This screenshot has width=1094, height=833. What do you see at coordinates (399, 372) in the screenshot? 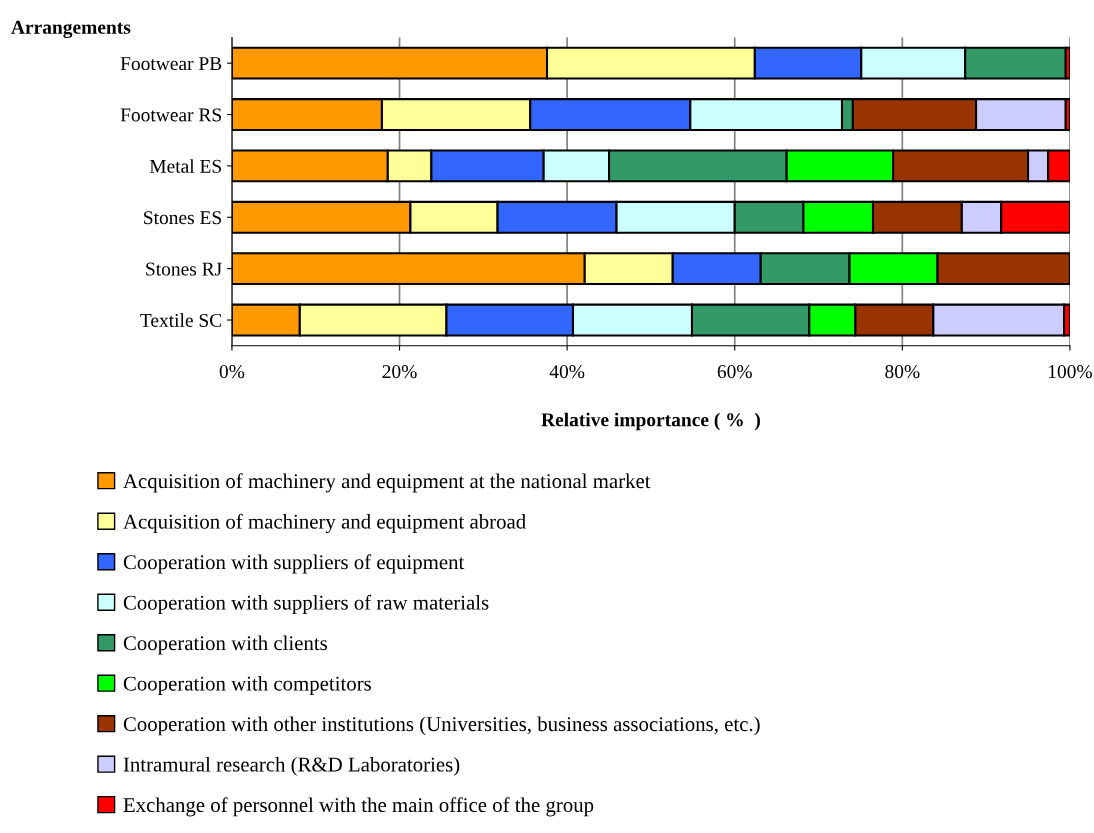
I see `x-tick-label: 20%` at bounding box center [399, 372].